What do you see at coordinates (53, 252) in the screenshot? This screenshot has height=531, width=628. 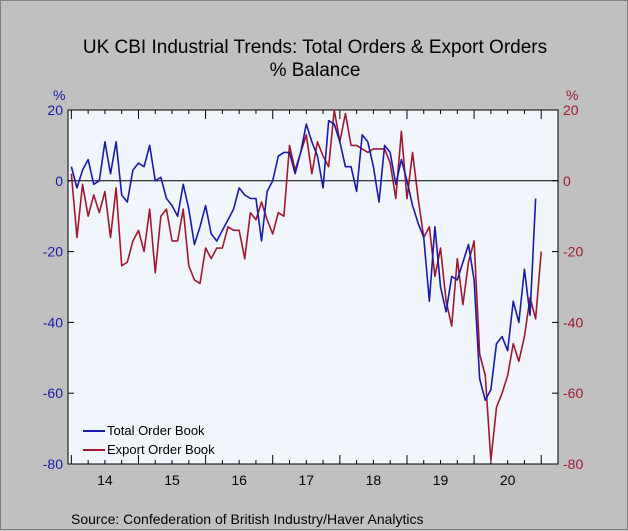 I see `y-tick-label-left: -20` at bounding box center [53, 252].